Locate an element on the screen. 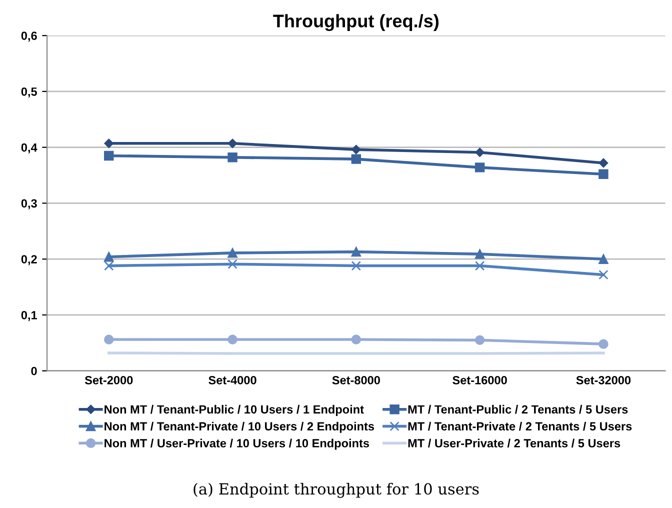 This screenshot has width=672, height=508. legend-label: Non MT / Tenant-Public / 10 Users / 1 Endpoint is located at coordinates (234, 410).